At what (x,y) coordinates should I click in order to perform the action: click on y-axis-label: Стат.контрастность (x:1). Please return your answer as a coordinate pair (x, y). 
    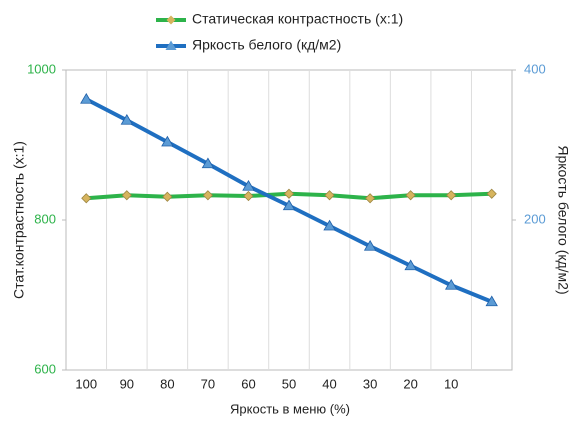
    Looking at the image, I should click on (19, 220).